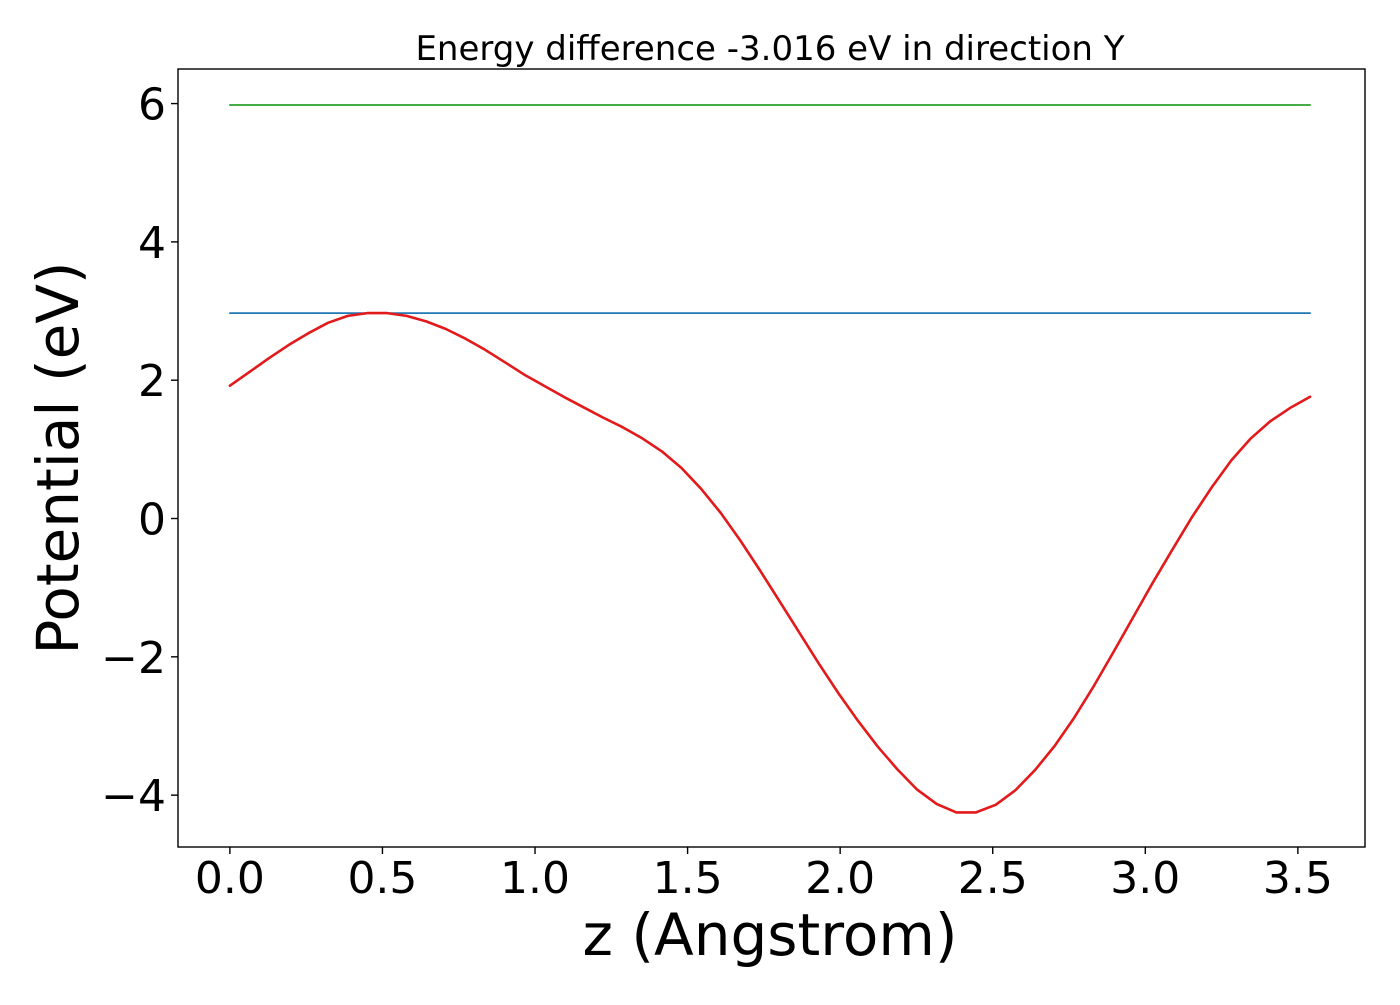  What do you see at coordinates (840, 878) in the screenshot?
I see `x-tick-label: 2.0` at bounding box center [840, 878].